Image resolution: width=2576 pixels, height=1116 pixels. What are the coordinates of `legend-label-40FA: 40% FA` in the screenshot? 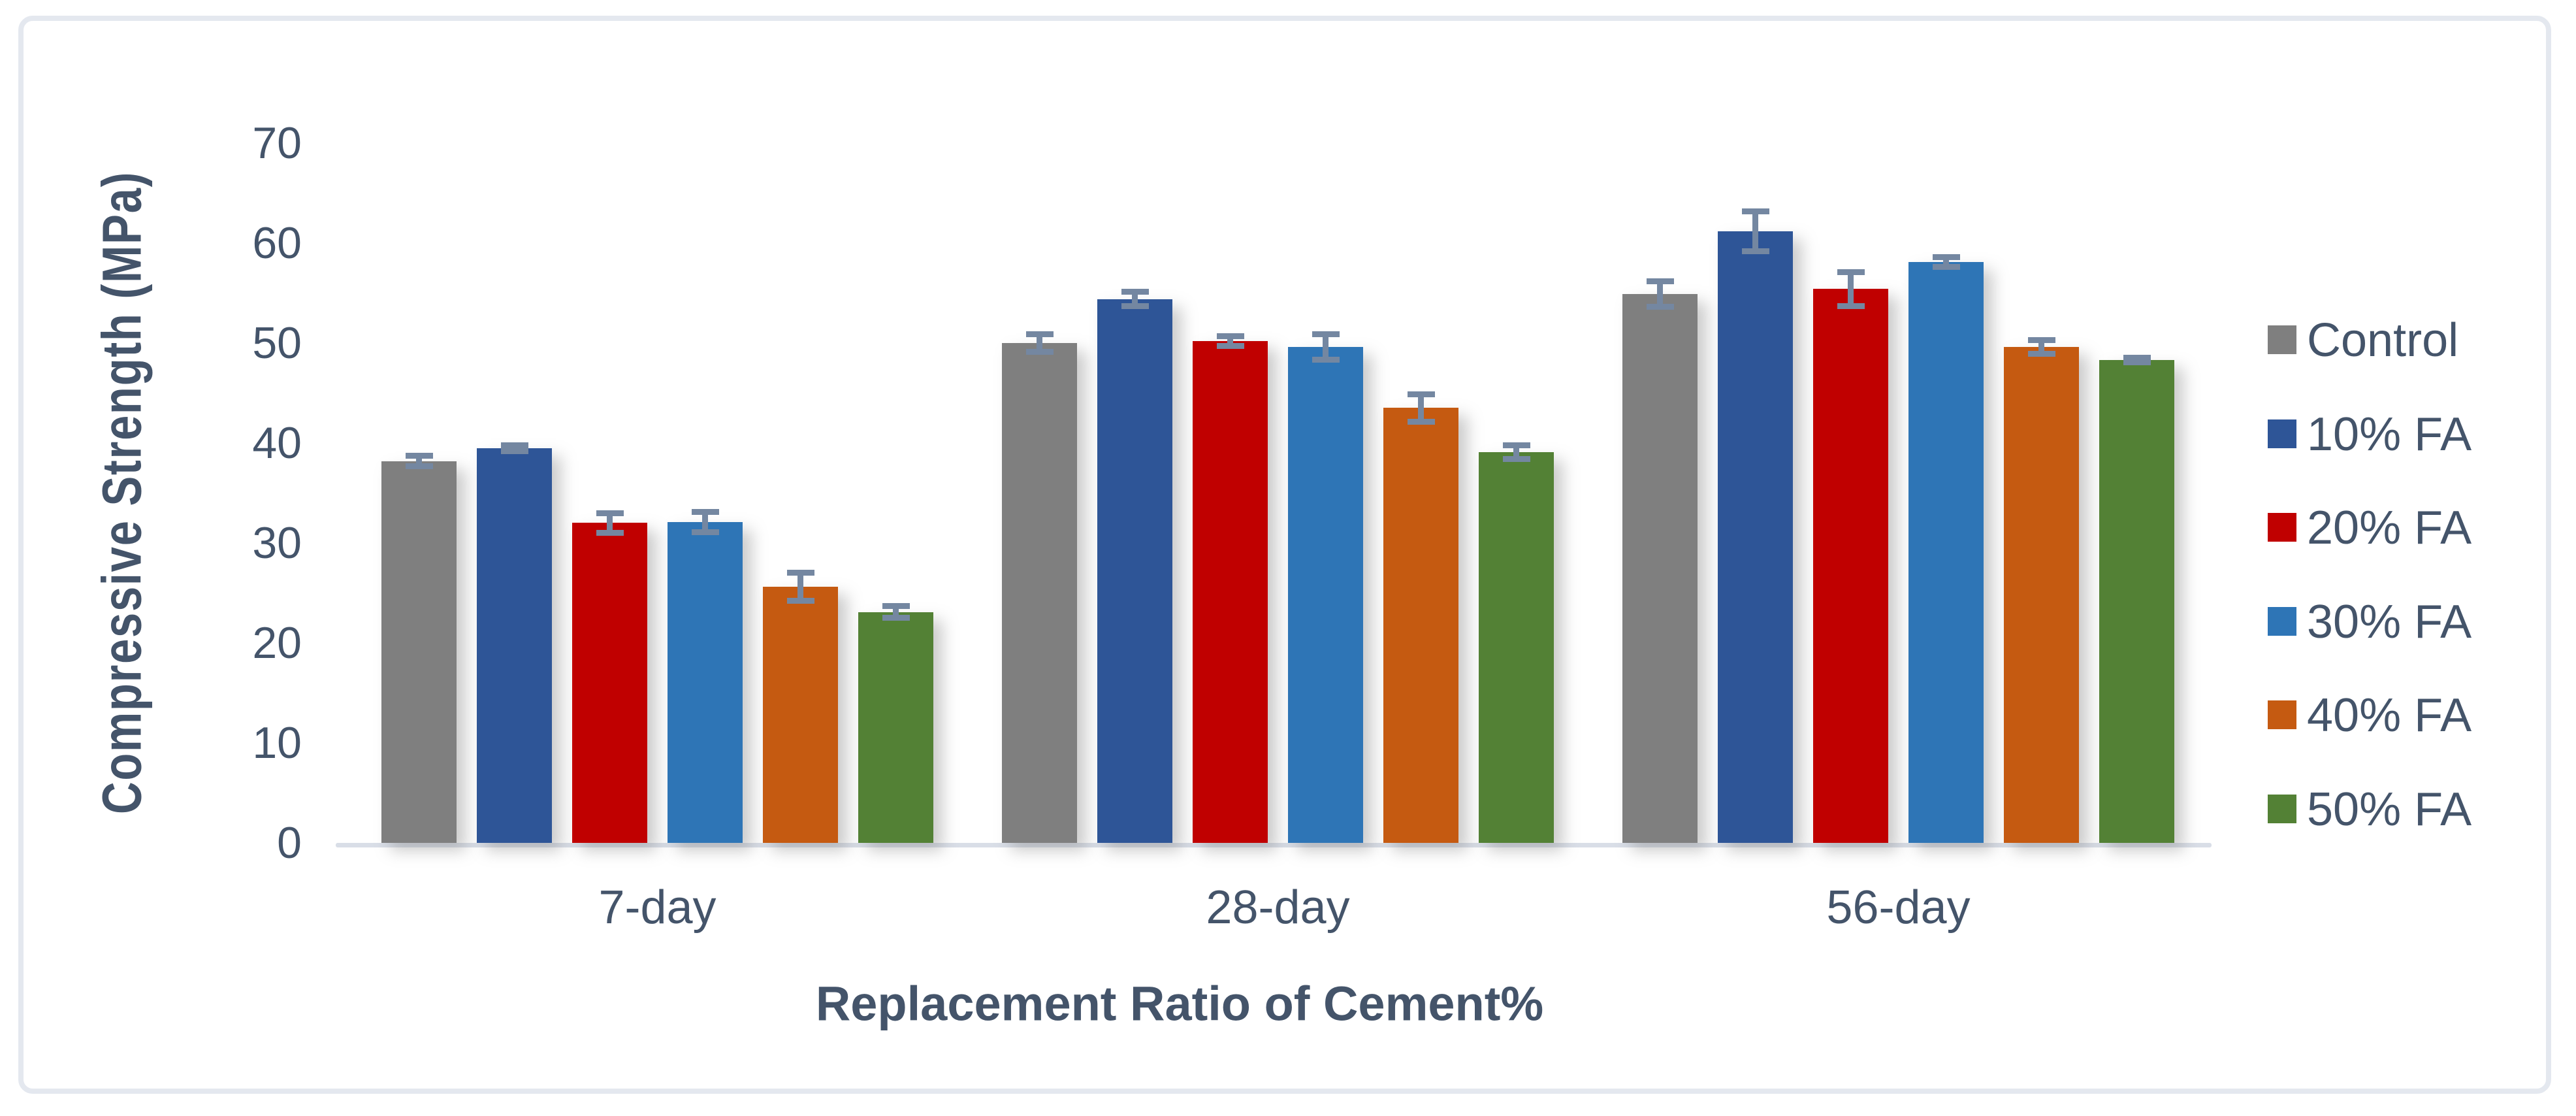 It's located at (2389, 715).